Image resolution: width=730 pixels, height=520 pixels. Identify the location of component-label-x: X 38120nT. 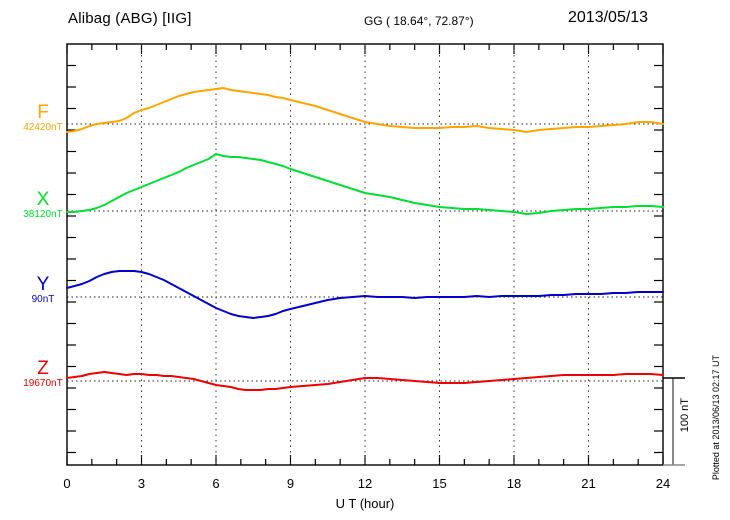
(43, 205).